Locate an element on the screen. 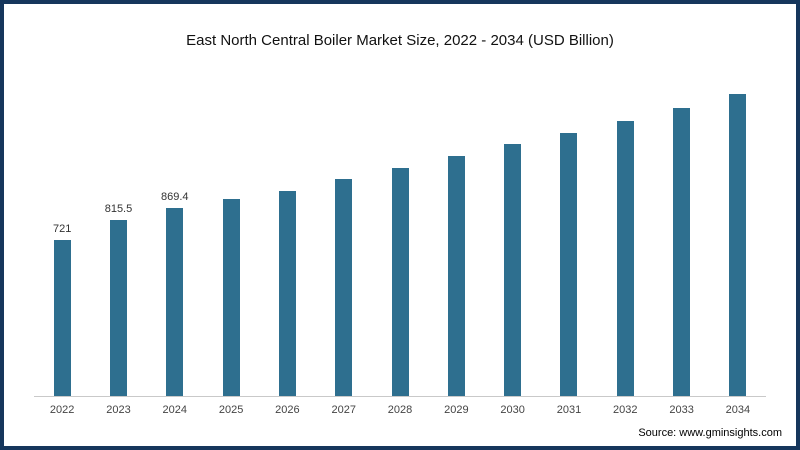  bar-value-label: 869.4 is located at coordinates (175, 197).